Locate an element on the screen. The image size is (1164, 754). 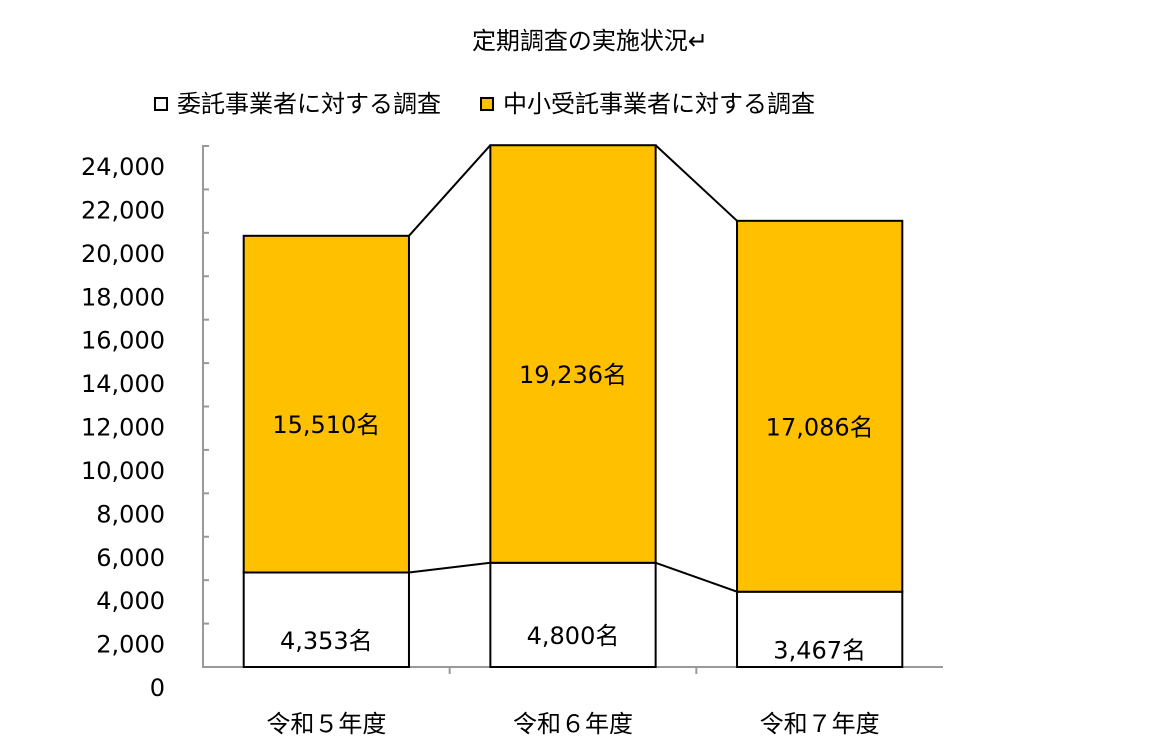
y-tick-label: 14,000 is located at coordinates (123, 384).